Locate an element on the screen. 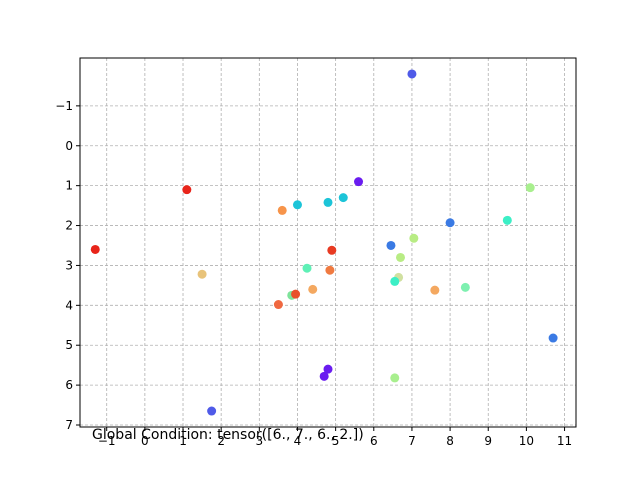 Image resolution: width=640 pixels, height=480 pixels. y-tick-label: 5 is located at coordinates (69, 345).